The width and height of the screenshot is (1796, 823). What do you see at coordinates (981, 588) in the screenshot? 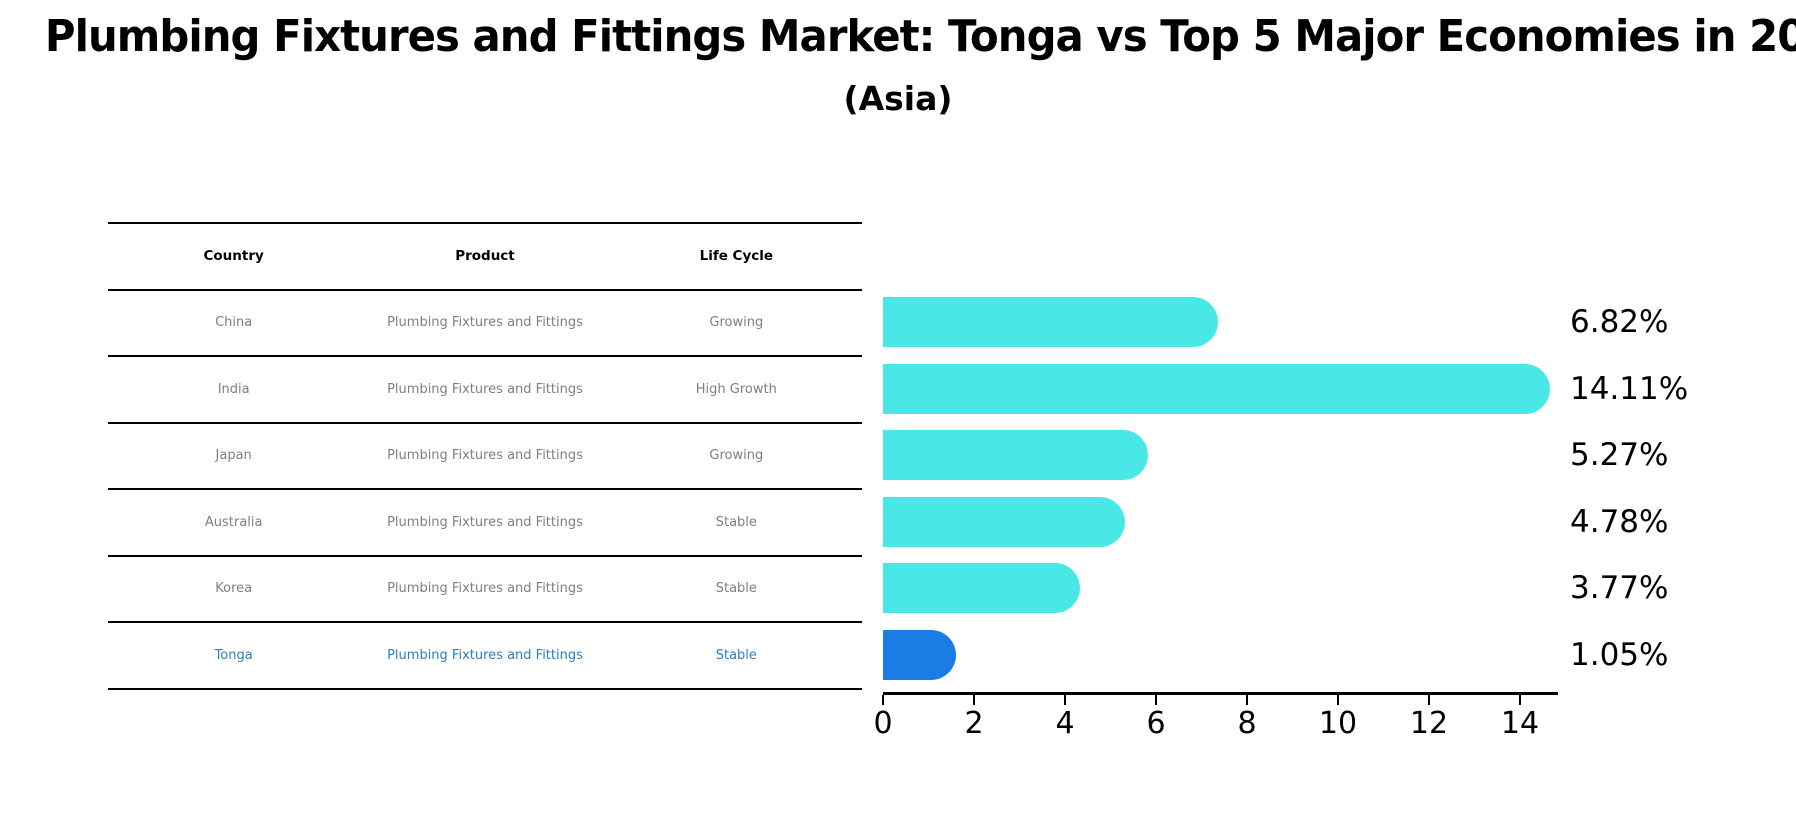
I see `bar-korea` at bounding box center [981, 588].